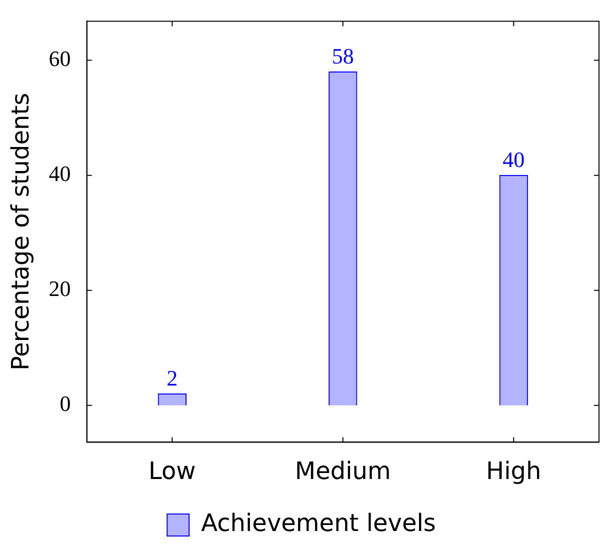 The width and height of the screenshot is (601, 555). I want to click on data-label: 2, so click(172, 378).